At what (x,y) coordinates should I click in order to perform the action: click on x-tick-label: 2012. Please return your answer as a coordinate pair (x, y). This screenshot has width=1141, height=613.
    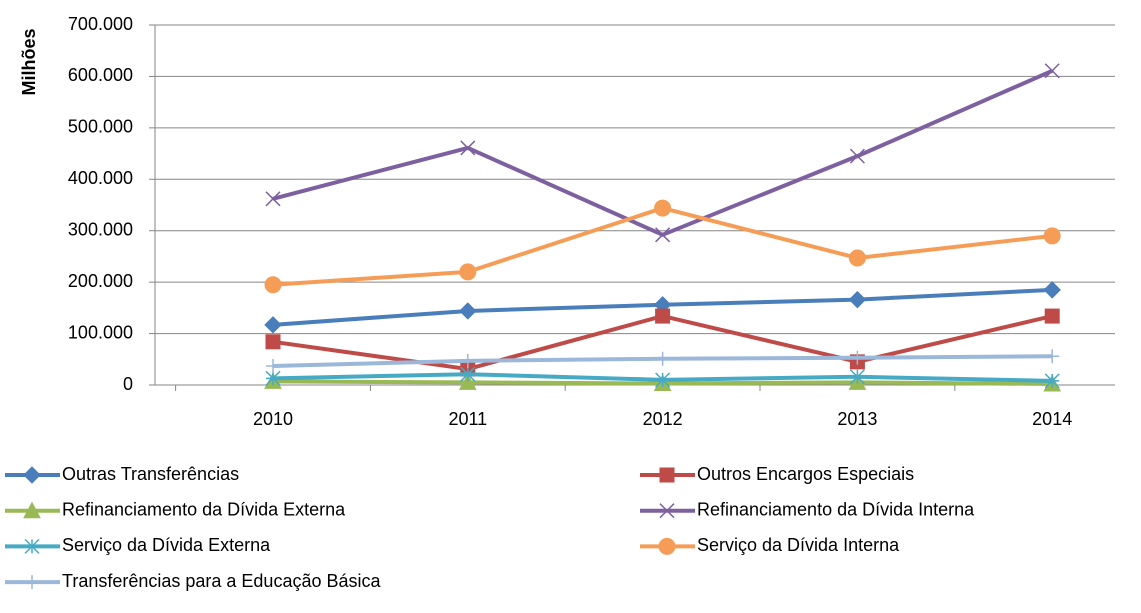
    Looking at the image, I should click on (663, 419).